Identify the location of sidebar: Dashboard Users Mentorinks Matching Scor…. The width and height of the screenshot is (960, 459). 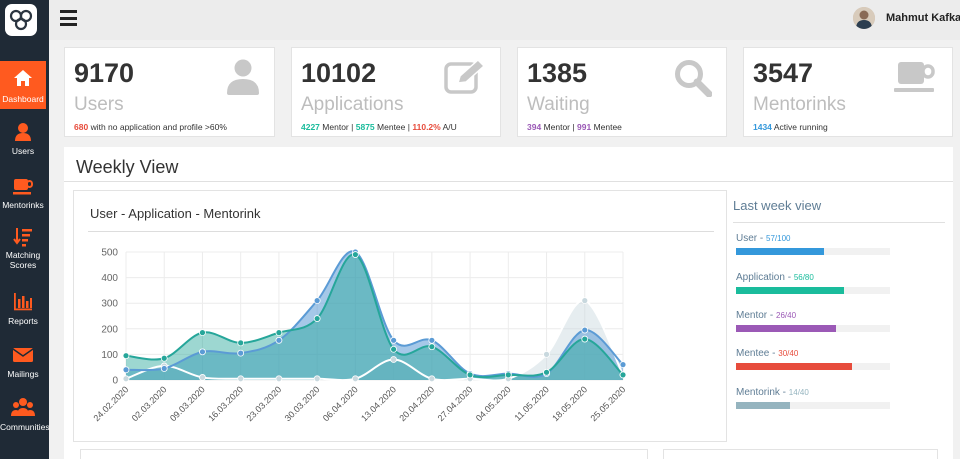
(25, 229).